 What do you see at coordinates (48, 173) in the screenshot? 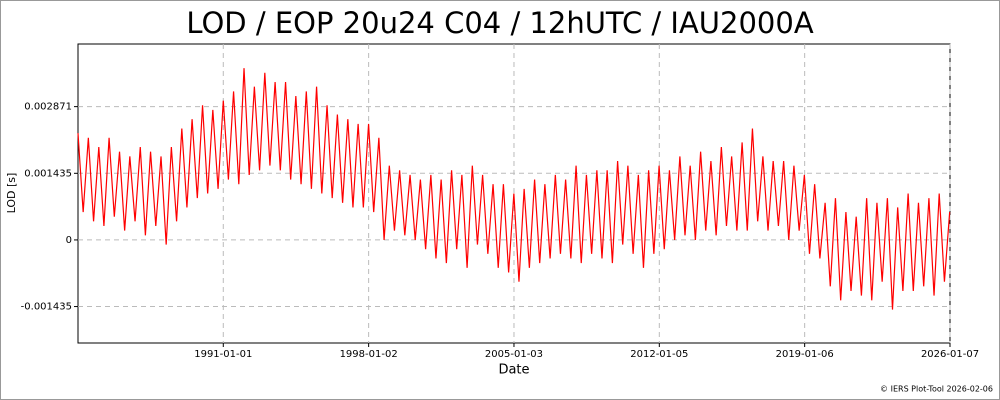
I see `y-tick-label: 0.001435` at bounding box center [48, 173].